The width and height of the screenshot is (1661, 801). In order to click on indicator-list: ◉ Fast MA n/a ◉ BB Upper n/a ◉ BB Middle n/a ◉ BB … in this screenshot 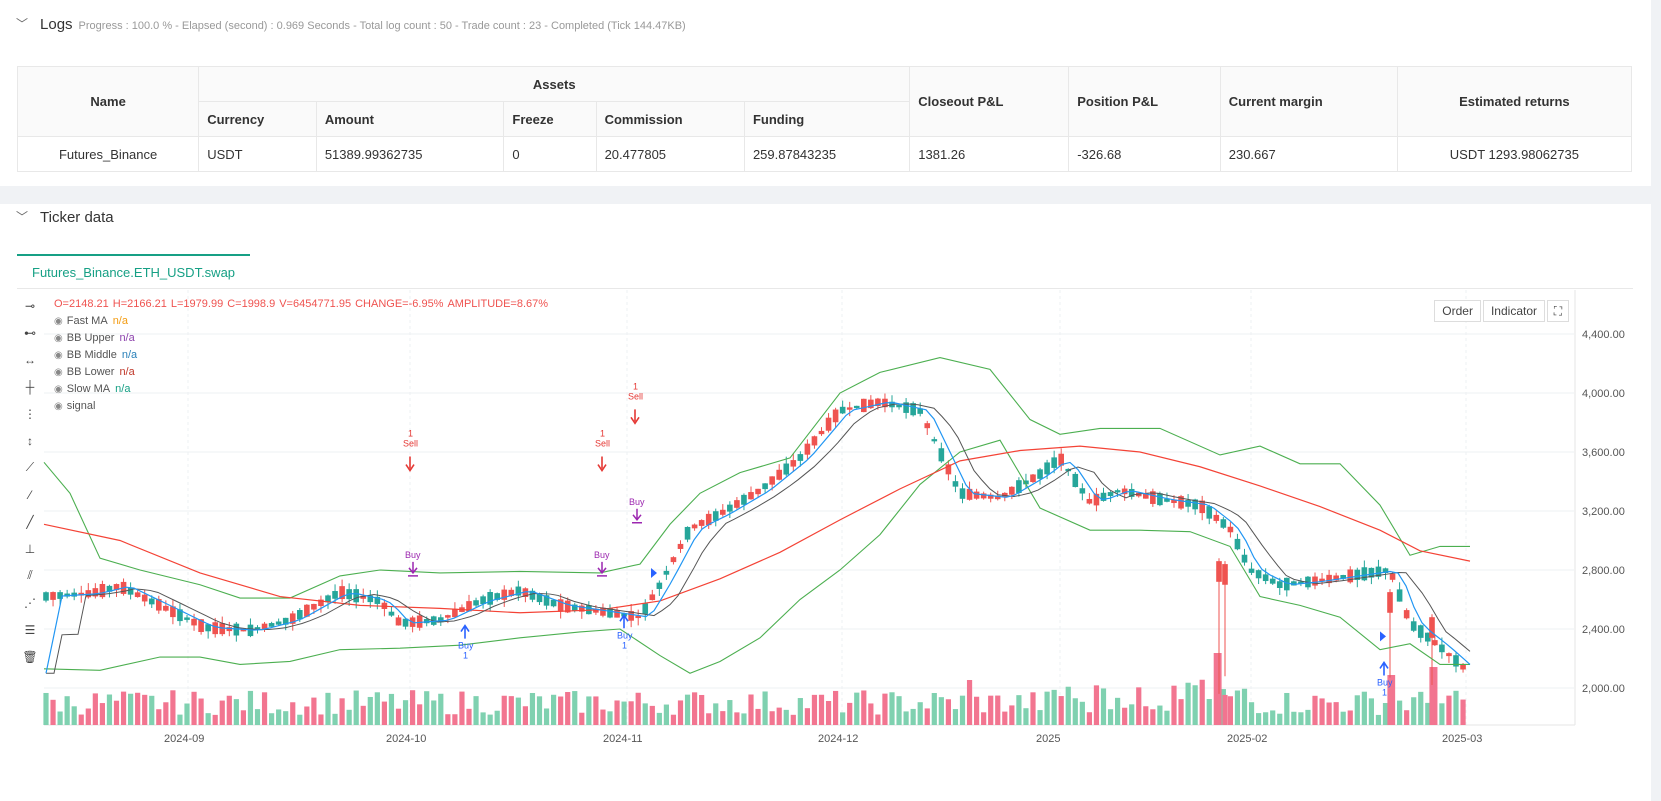, I will do `click(303, 364)`.